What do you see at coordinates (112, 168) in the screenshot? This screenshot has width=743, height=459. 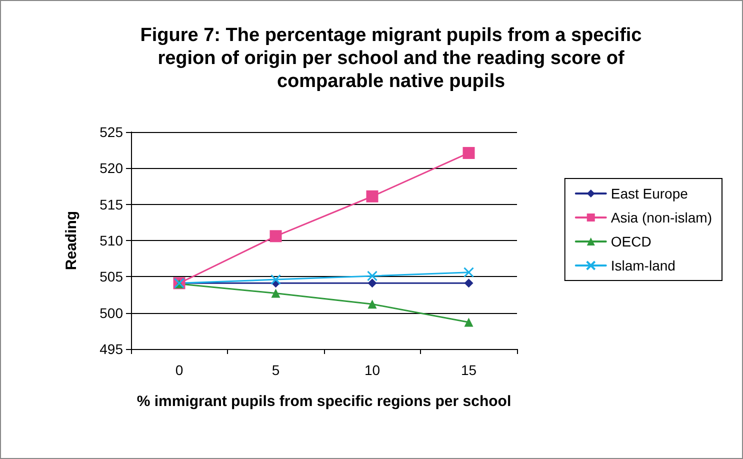 I see `y-tick-label: 520` at bounding box center [112, 168].